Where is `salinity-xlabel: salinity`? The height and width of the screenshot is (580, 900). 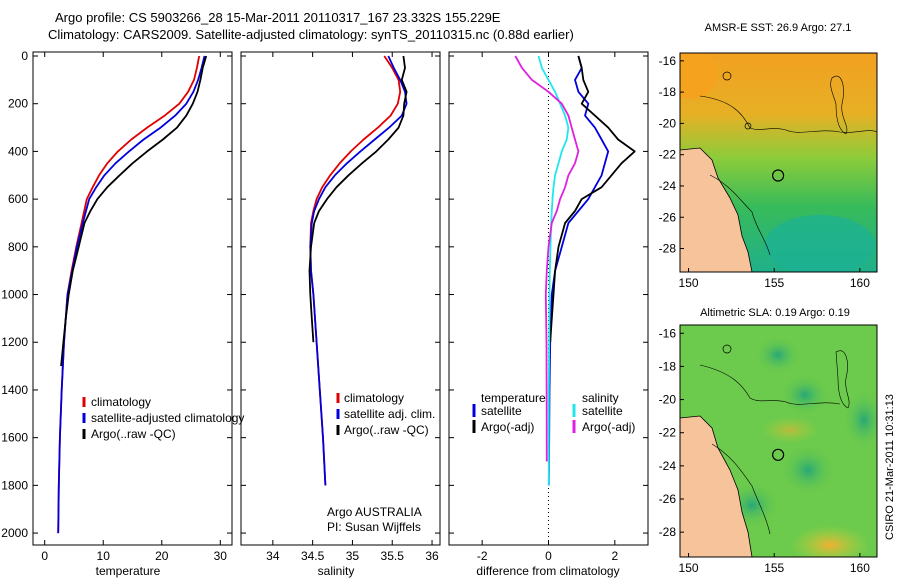
salinity-xlabel: salinity is located at coordinates (336, 571).